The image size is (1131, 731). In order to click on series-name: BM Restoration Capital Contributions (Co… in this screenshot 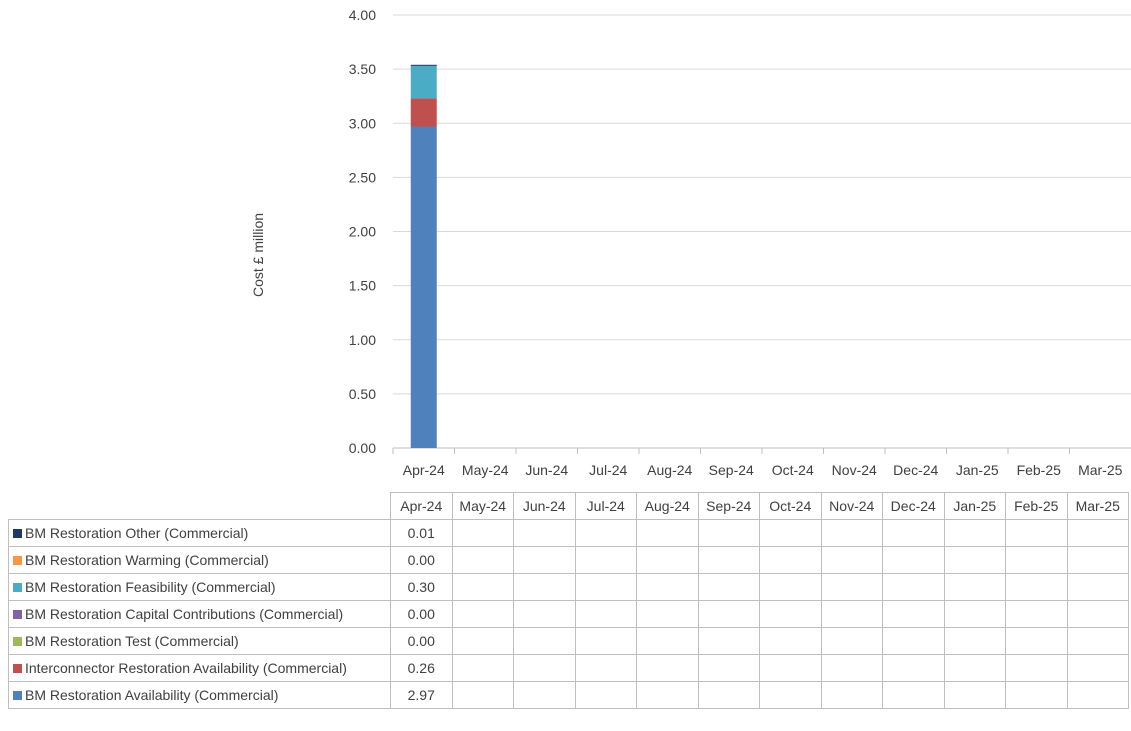, I will do `click(184, 614)`.